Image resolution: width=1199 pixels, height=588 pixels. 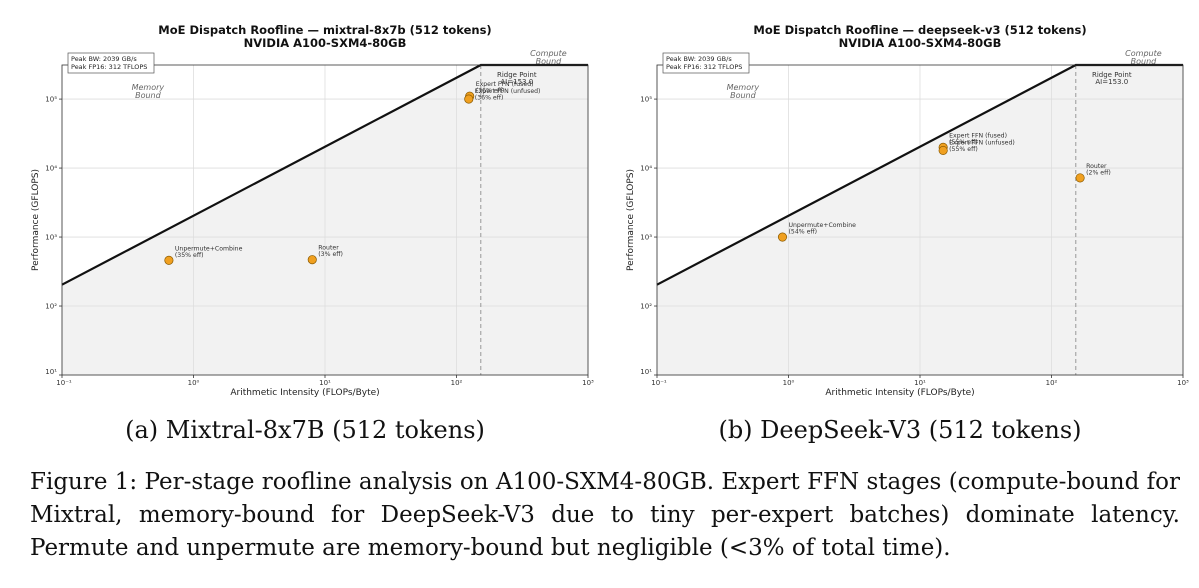 What do you see at coordinates (978, 139) in the screenshot?
I see `data-point-label: Expert FFN (fused) (55% eff)` at bounding box center [978, 139].